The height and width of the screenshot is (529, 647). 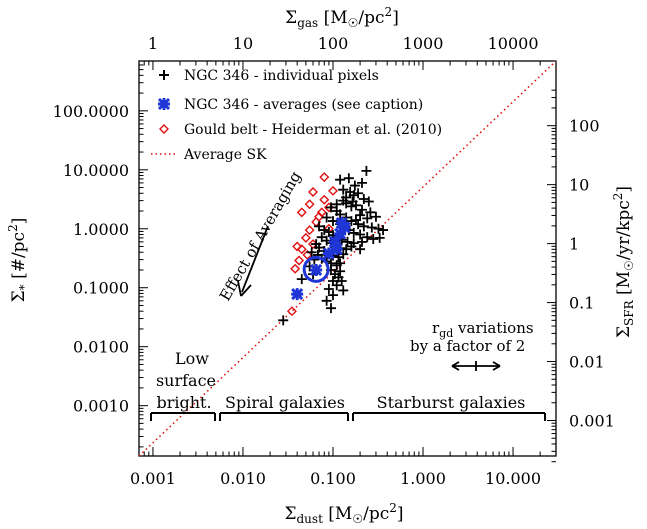 I want to click on left-tick-label: 10.0000, so click(x=96, y=170).